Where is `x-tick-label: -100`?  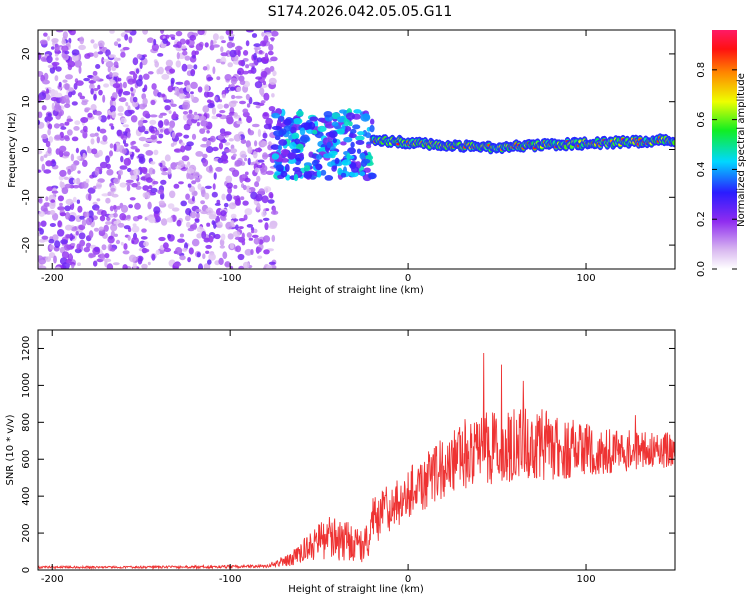
x-tick-label: -100 is located at coordinates (230, 278).